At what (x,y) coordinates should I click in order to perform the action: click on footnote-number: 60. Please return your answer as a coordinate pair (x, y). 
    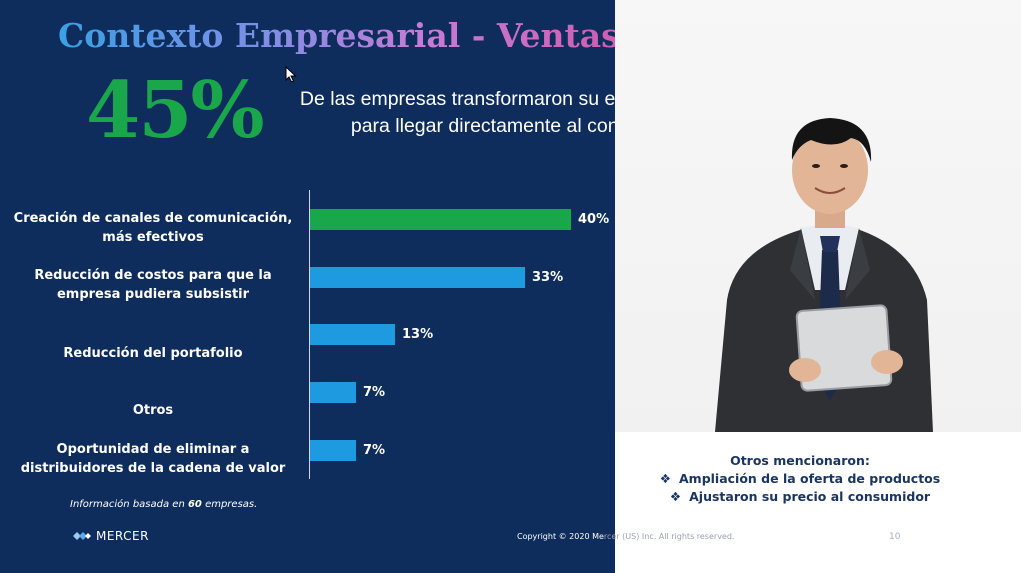
    Looking at the image, I should click on (194, 504).